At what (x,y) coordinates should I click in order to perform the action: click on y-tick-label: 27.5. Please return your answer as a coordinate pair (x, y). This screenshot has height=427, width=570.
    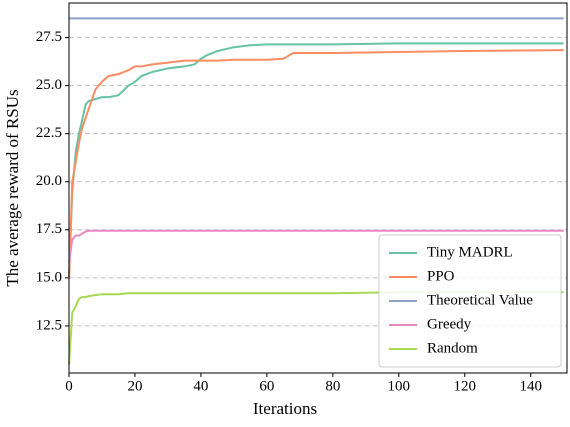
    Looking at the image, I should click on (49, 37).